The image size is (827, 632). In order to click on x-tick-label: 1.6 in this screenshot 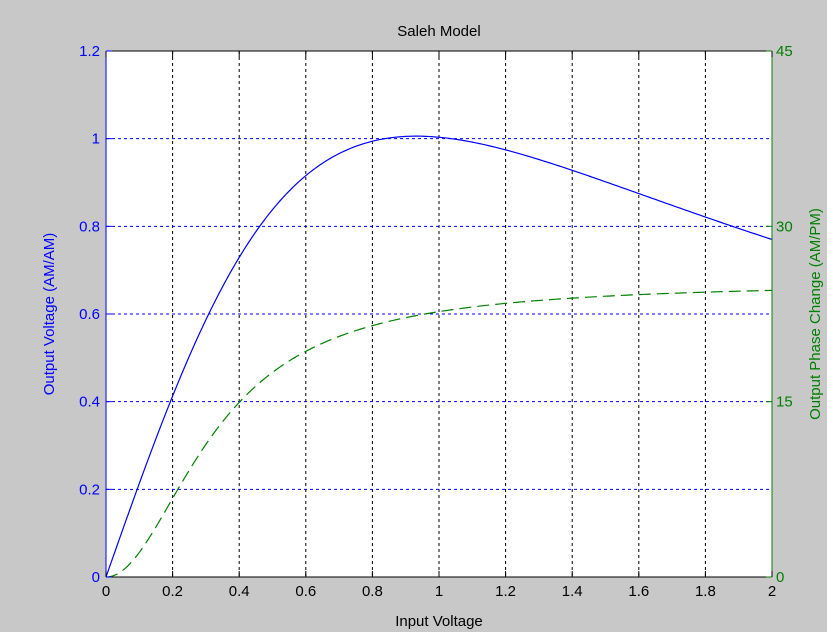, I will do `click(638, 591)`.